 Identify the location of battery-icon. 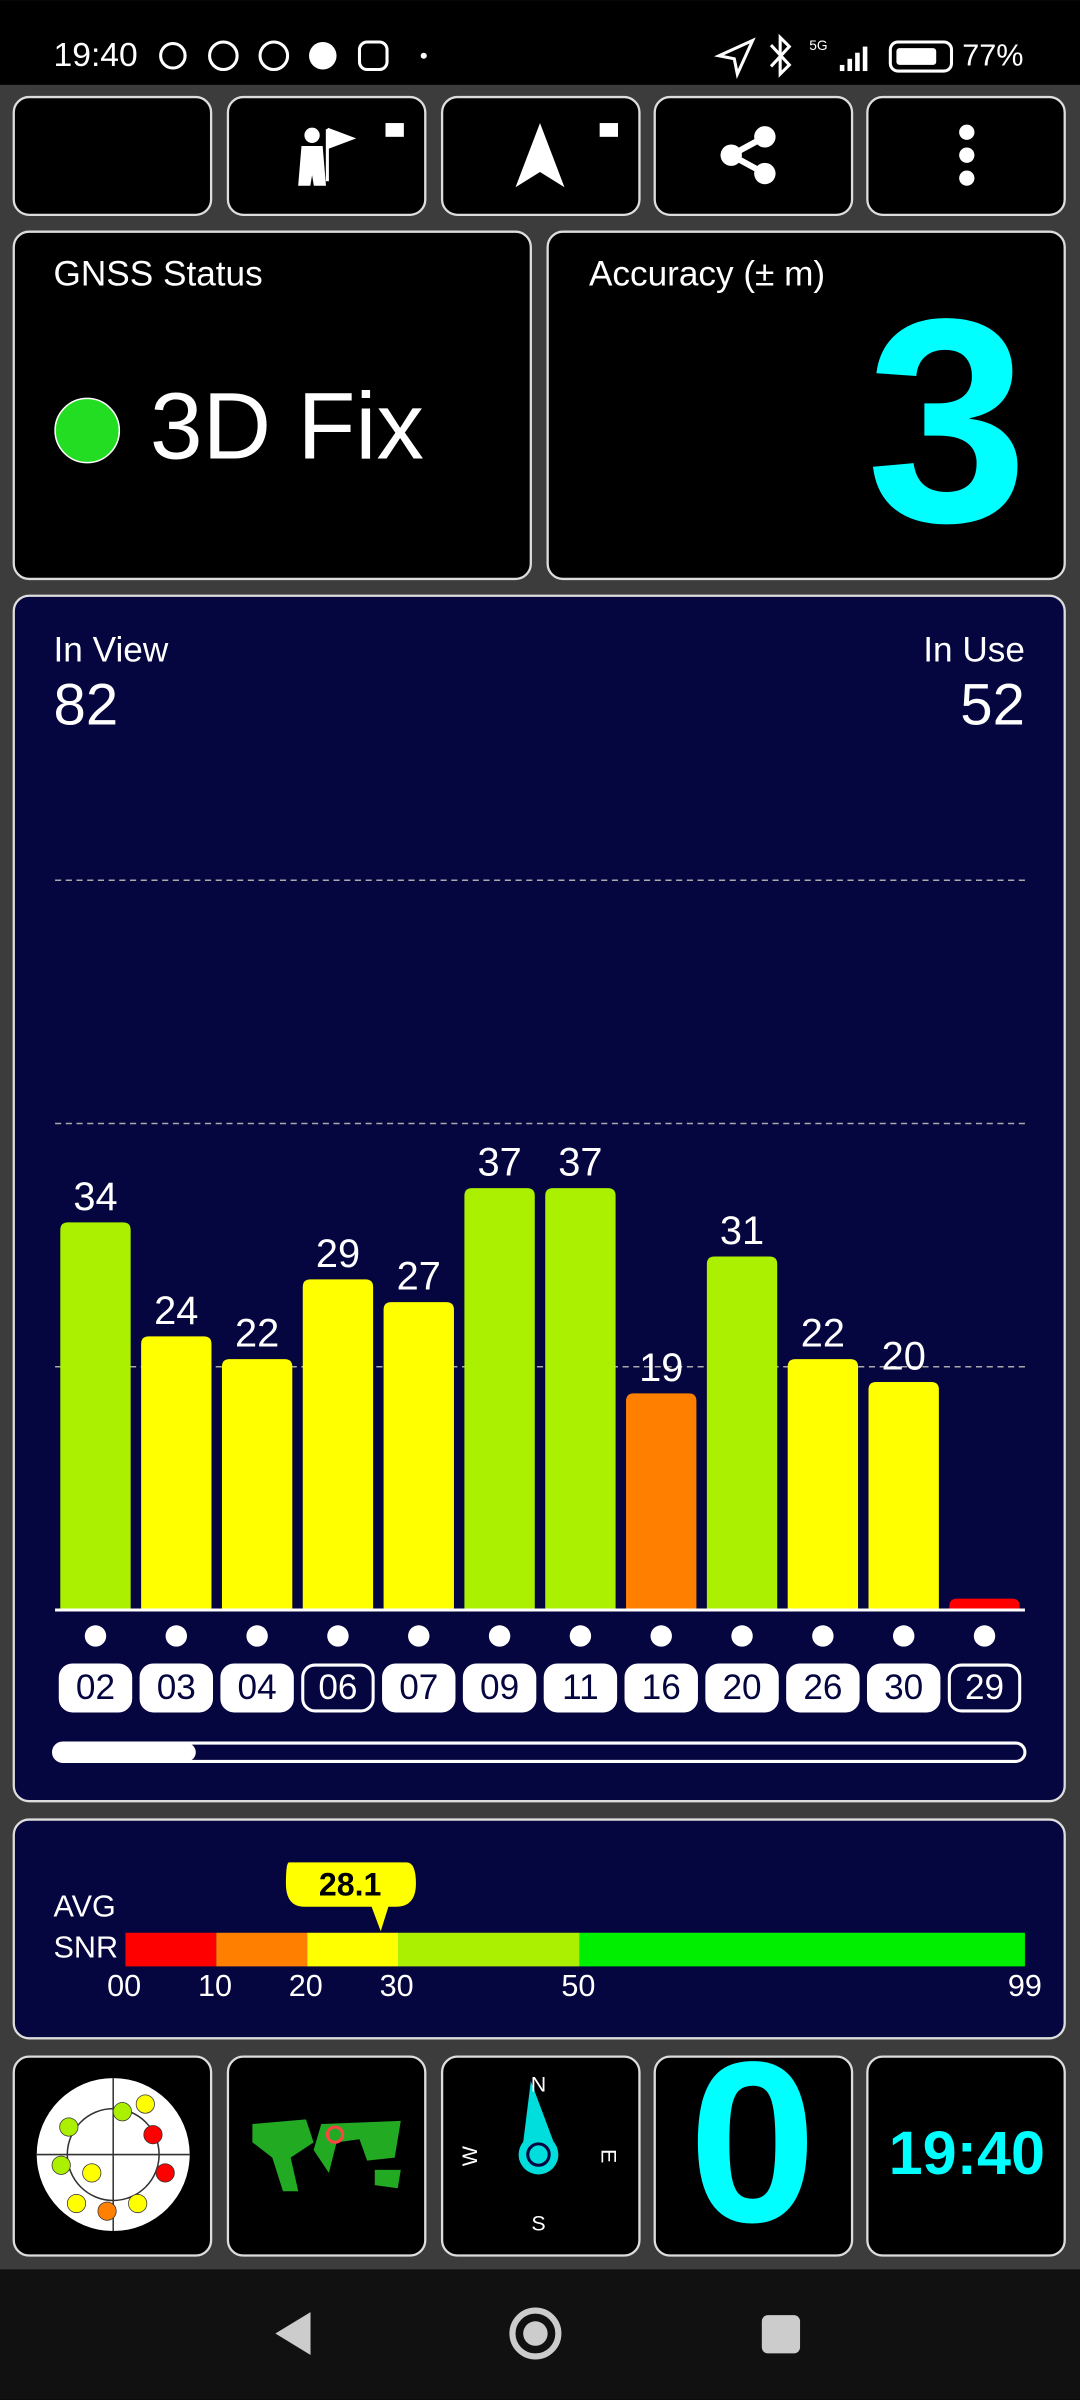
(921, 56).